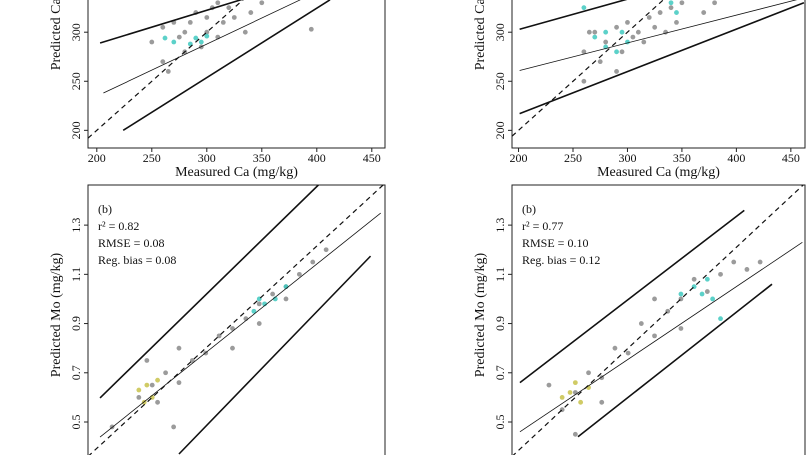 The height and width of the screenshot is (455, 808). I want to click on y-tick-label: 0.9, so click(500, 323).